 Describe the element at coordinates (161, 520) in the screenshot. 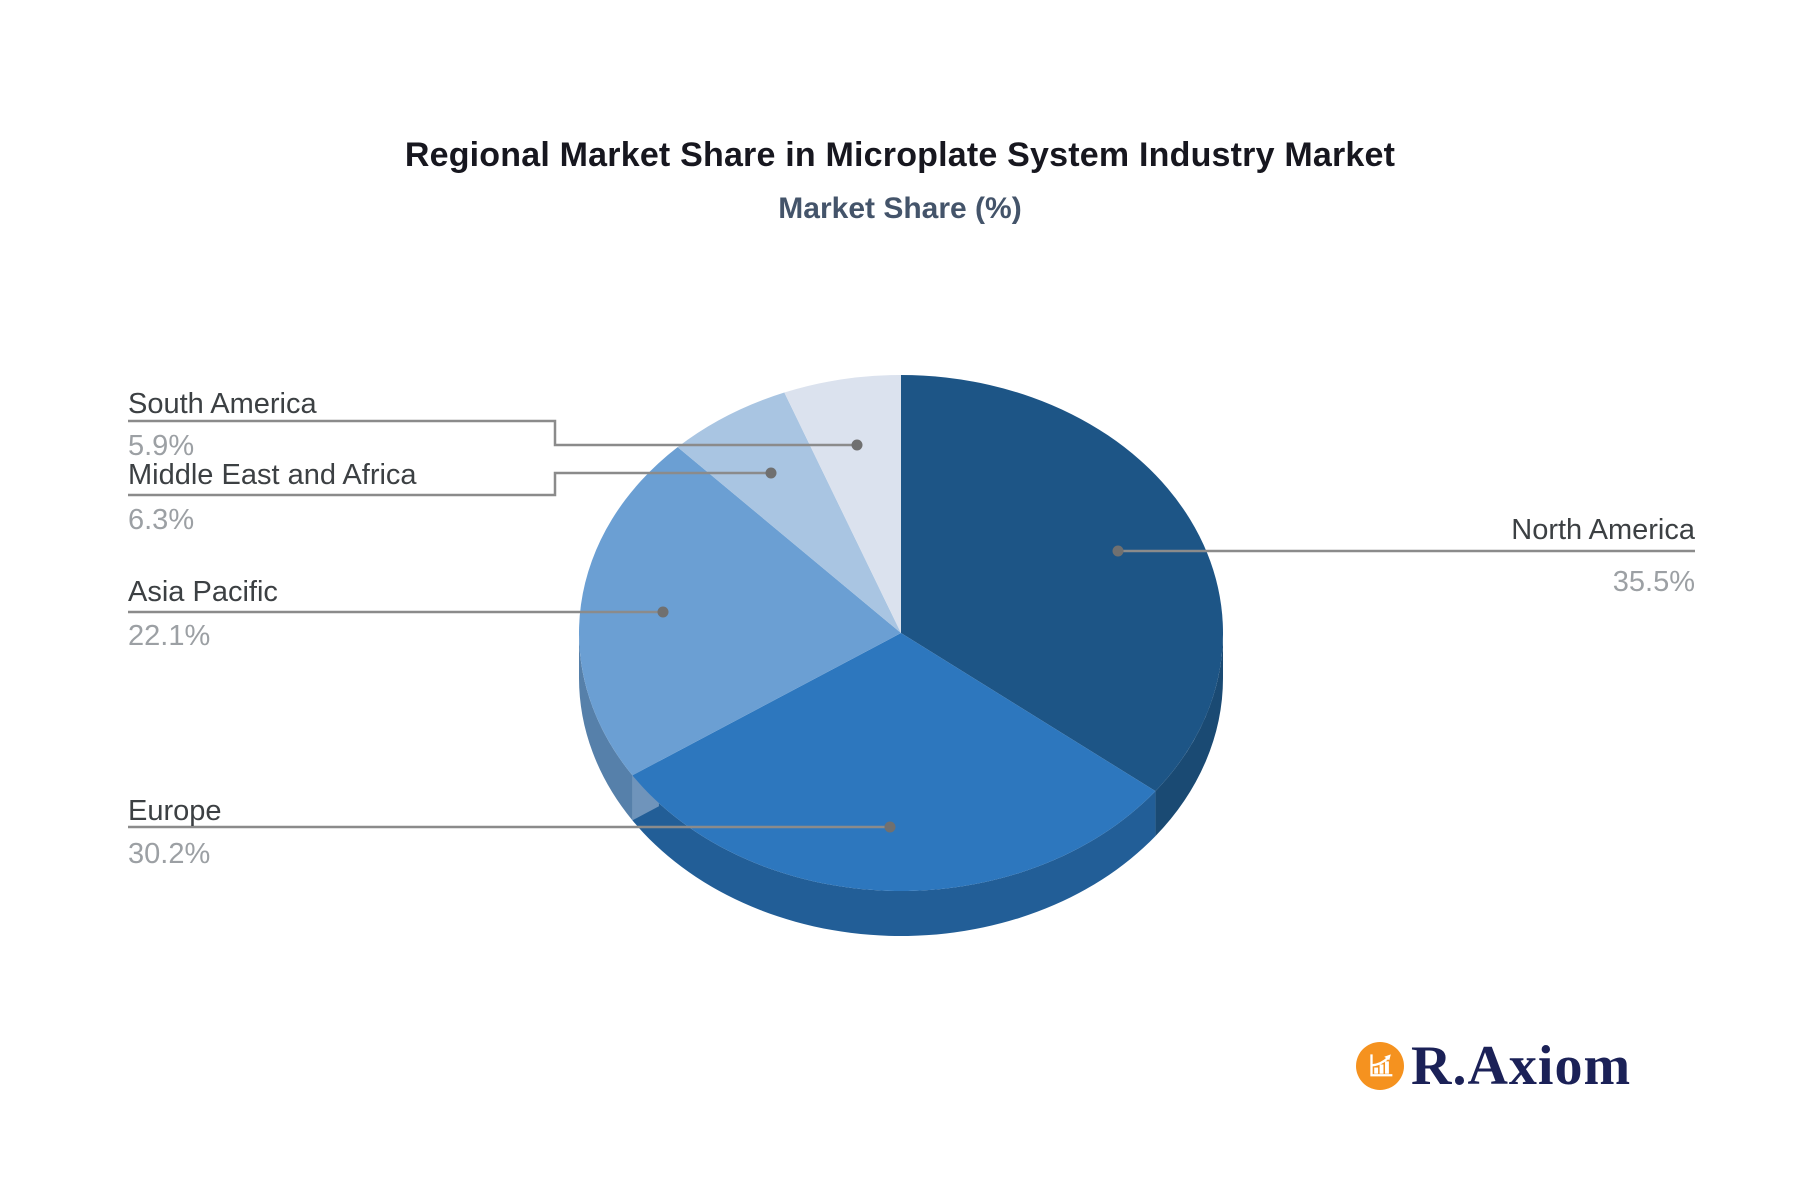

I see `value-middle-east-africa: 6.3%` at that location.